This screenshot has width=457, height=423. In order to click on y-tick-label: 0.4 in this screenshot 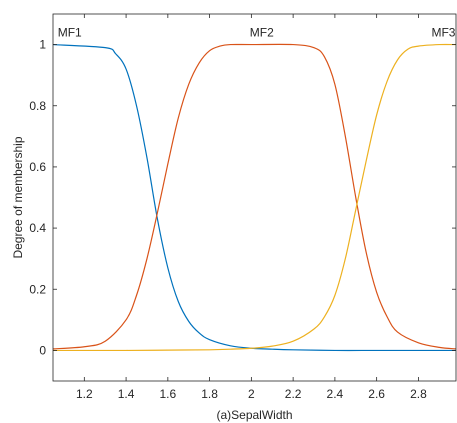, I will do `click(37, 228)`.